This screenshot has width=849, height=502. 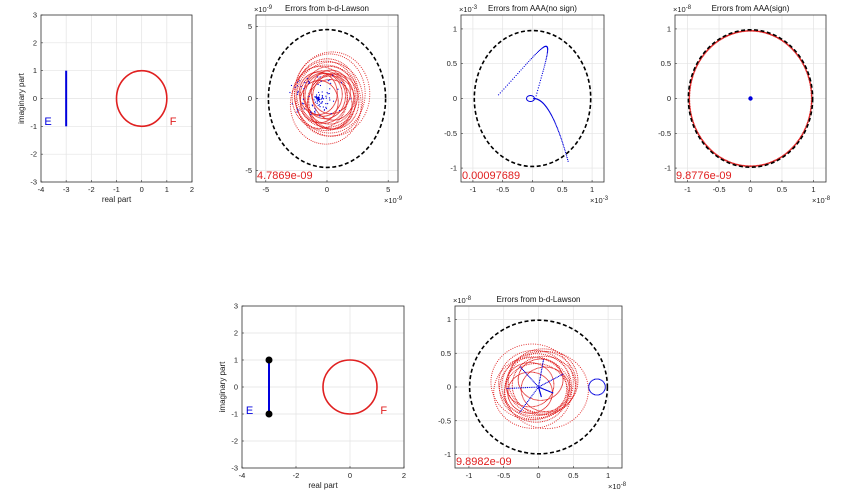 I want to click on y-tick-label: 0, so click(x=35, y=98).